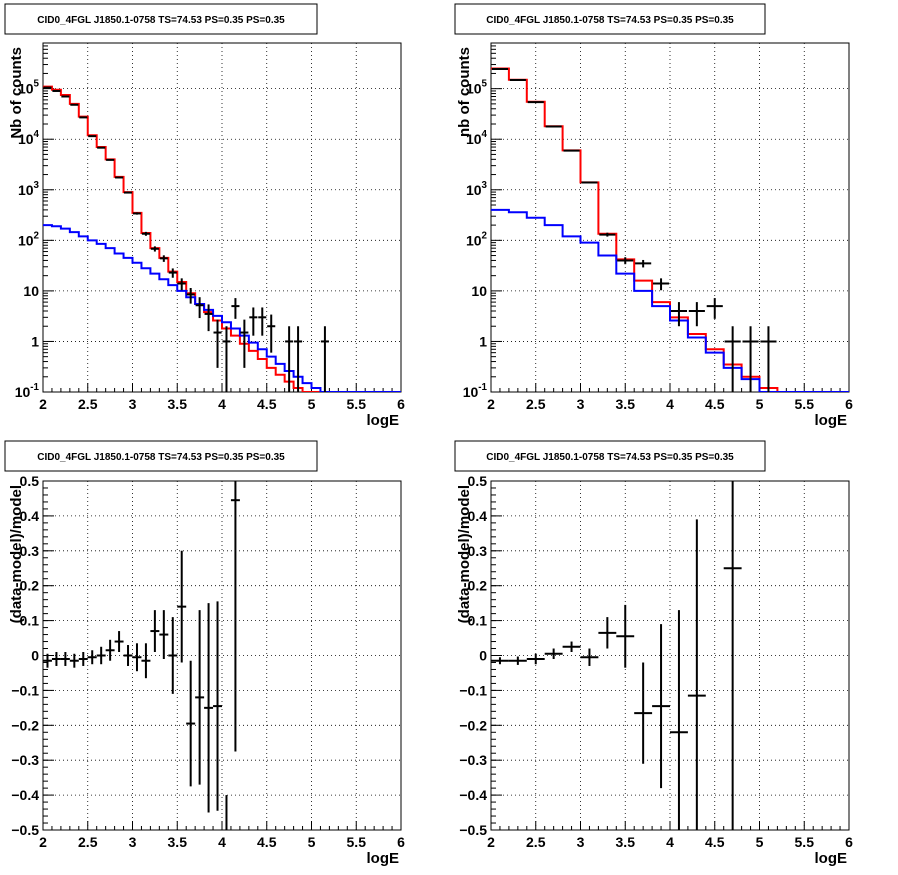  I want to click on y-tick-label: 10³, so click(29, 189).